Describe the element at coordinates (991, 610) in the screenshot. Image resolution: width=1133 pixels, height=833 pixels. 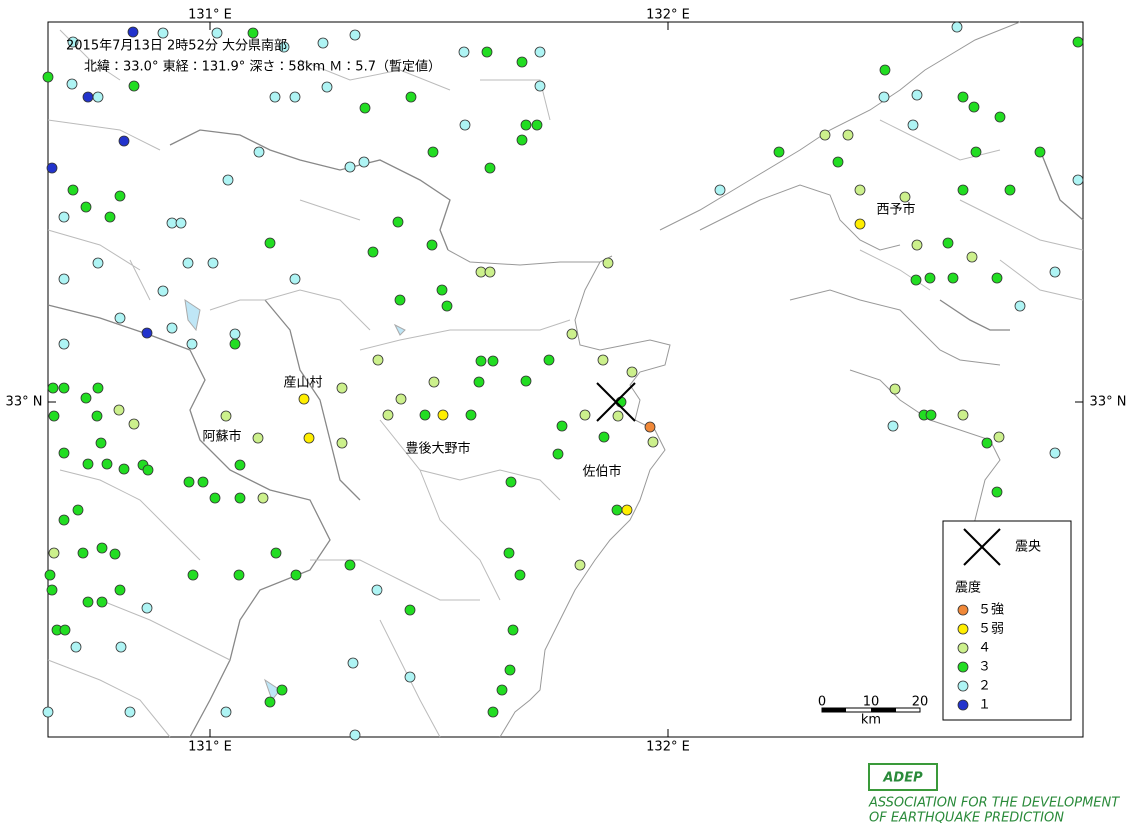
I see `legend-label: ５強` at that location.